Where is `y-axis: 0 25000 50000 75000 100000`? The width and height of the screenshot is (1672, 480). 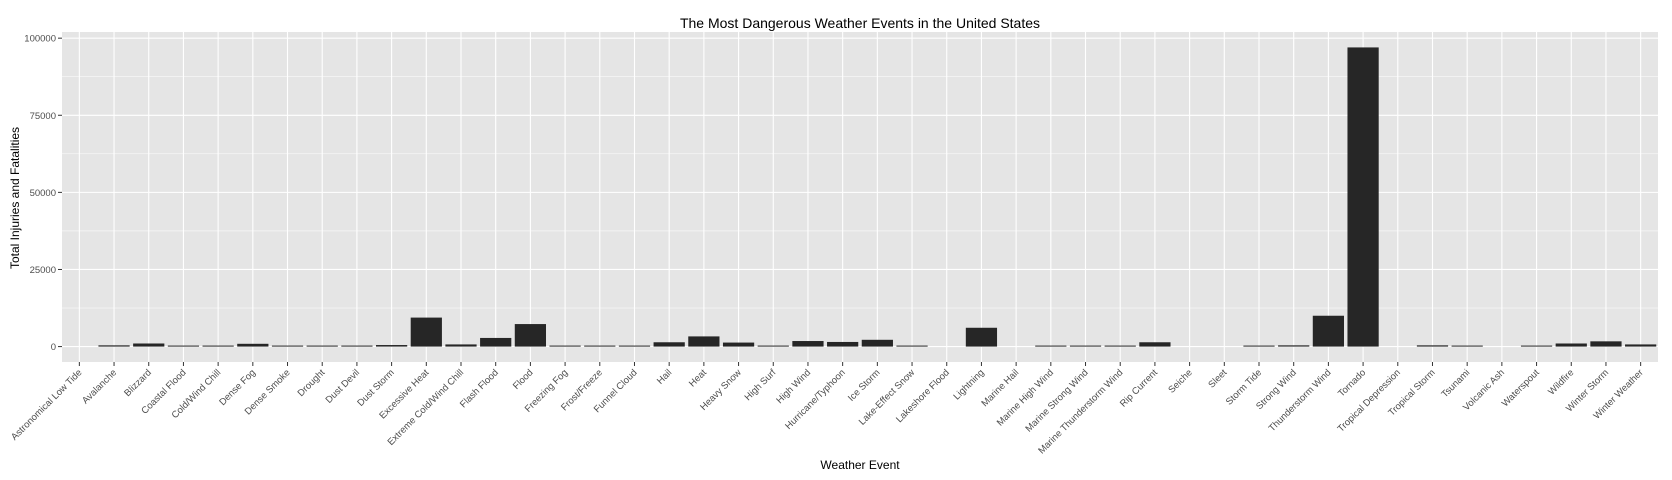 y-axis: 0 25000 50000 75000 100000 is located at coordinates (43, 193).